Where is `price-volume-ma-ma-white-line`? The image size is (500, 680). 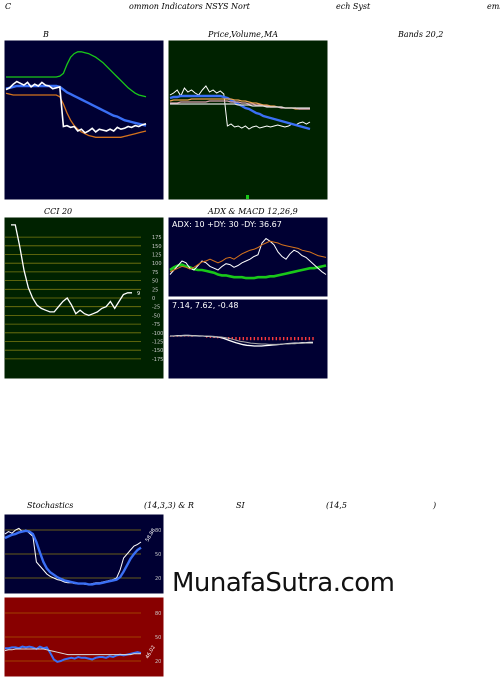 price-volume-ma-ma-white-line is located at coordinates (240, 106).